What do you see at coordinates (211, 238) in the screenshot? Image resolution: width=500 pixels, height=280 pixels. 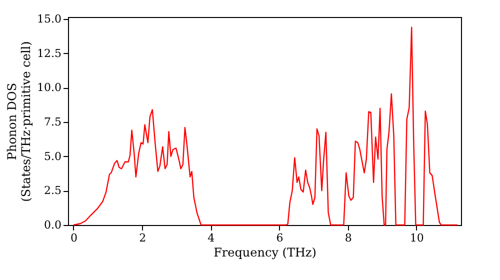 I see `x-tick-label: 4` at bounding box center [211, 238].